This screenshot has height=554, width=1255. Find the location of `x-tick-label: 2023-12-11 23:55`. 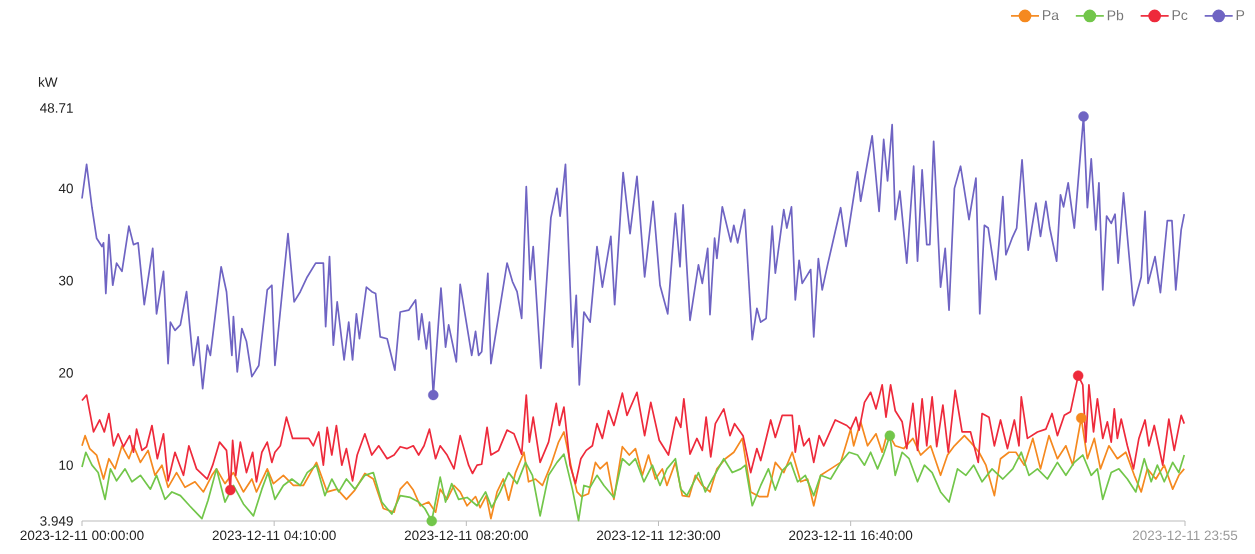

x-tick-label: 2023-12-11 23:55 is located at coordinates (1185, 535).